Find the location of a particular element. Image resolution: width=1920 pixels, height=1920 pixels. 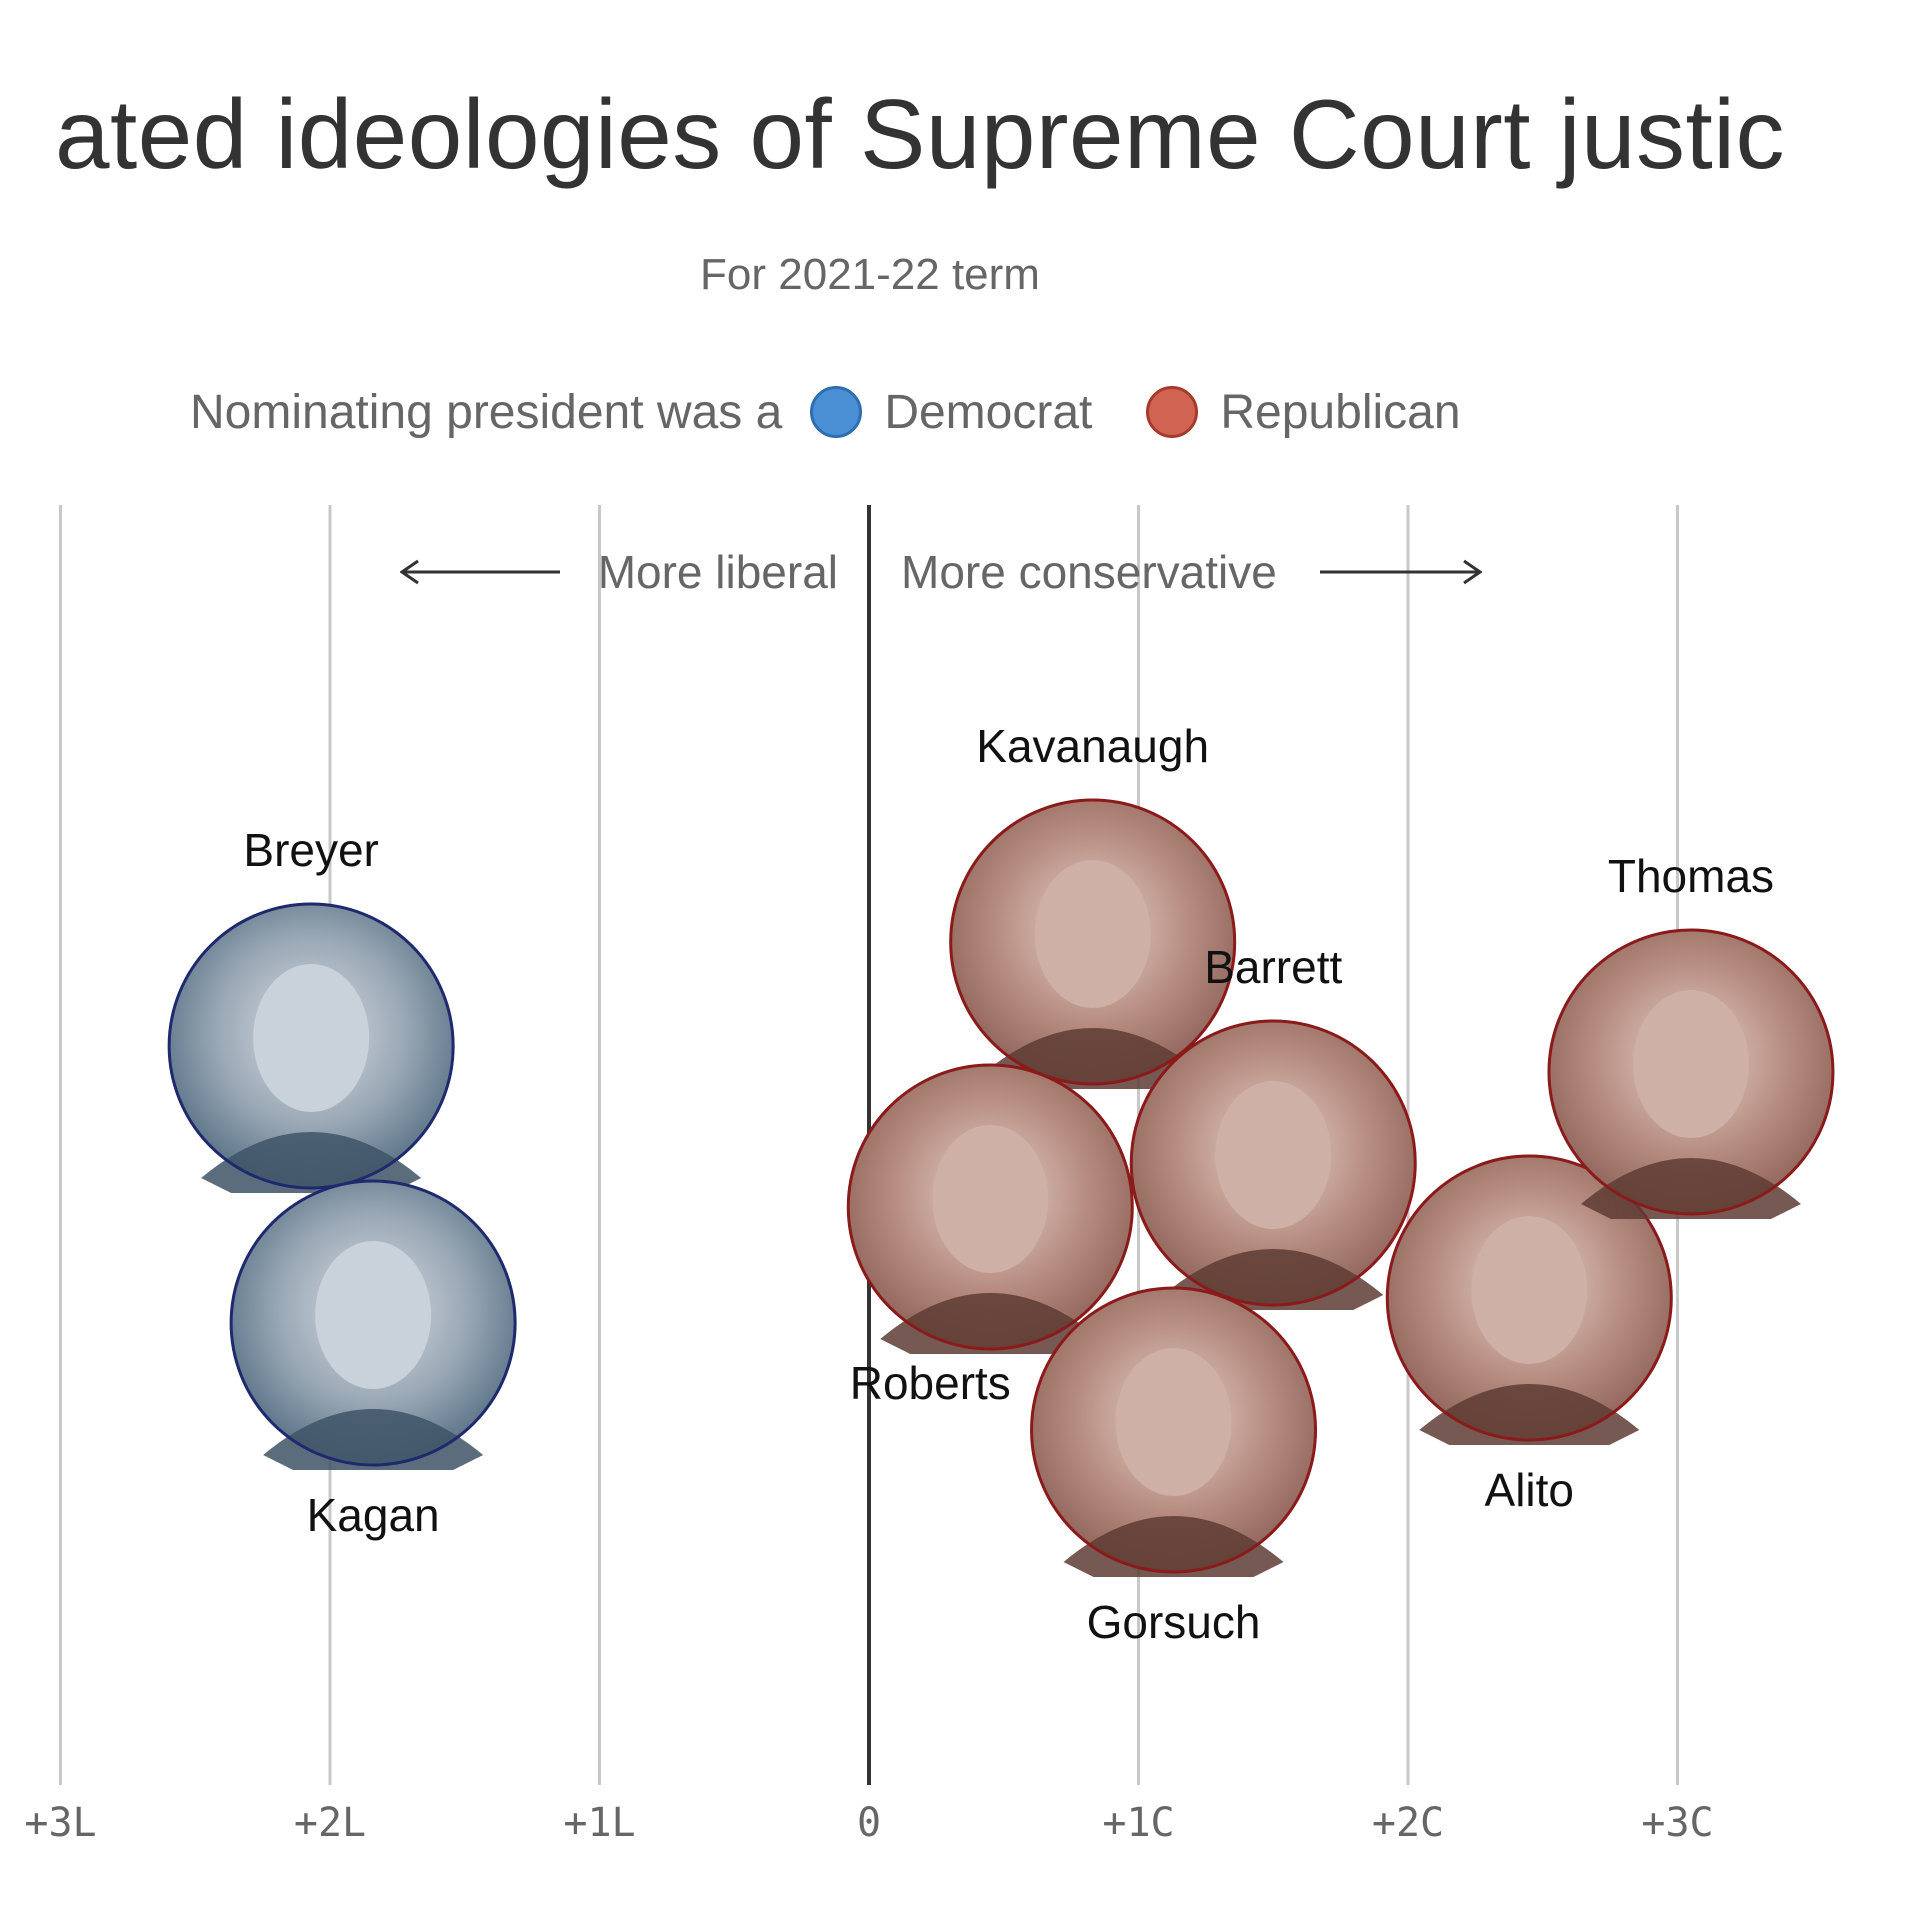

x-tick-label: +1C is located at coordinates (1138, 1823).